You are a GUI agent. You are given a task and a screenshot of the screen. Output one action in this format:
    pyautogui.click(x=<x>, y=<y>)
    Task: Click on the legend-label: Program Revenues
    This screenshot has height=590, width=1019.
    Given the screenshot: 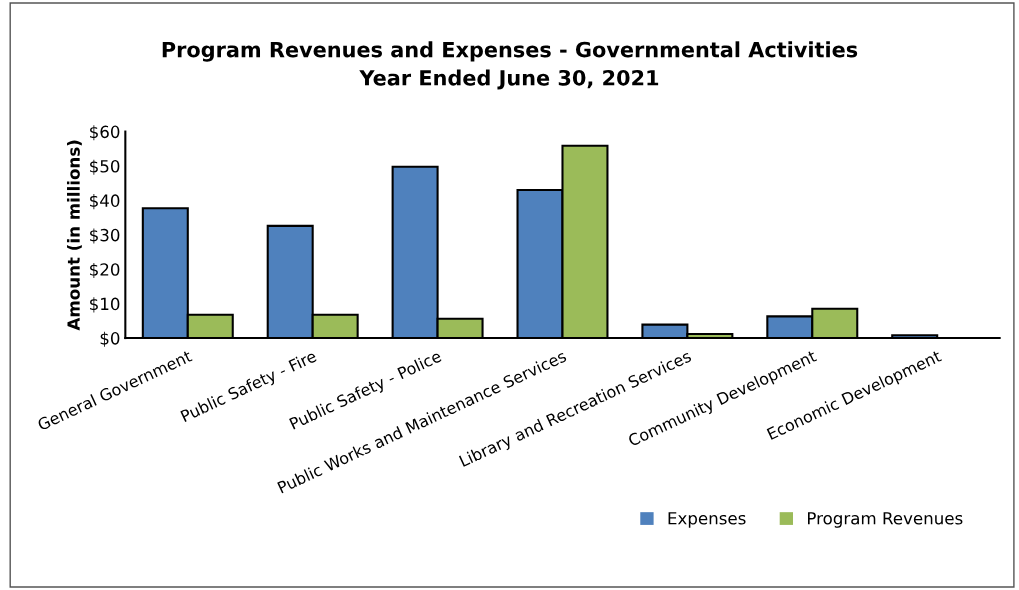 What is the action you would take?
    pyautogui.click(x=885, y=520)
    